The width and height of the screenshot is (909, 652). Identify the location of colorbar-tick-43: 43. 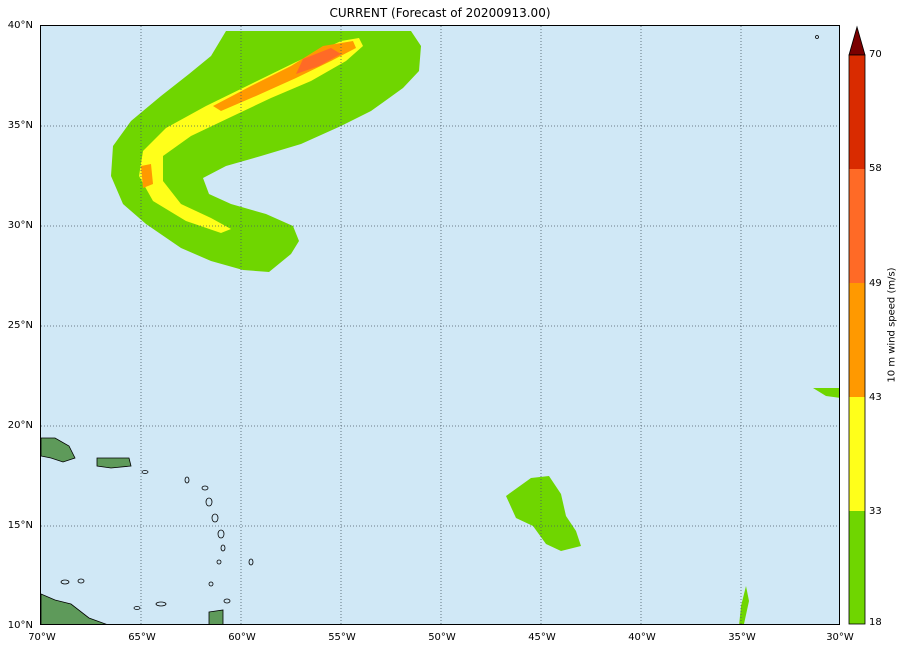
(875, 397).